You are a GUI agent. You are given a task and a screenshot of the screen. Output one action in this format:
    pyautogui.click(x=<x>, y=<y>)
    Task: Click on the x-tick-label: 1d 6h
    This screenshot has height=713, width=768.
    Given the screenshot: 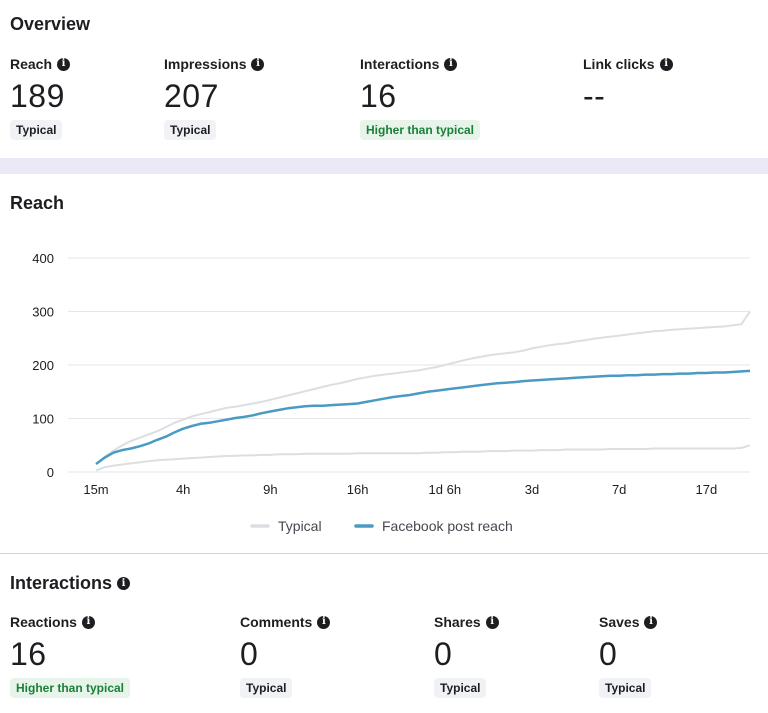 What is the action you would take?
    pyautogui.click(x=445, y=489)
    